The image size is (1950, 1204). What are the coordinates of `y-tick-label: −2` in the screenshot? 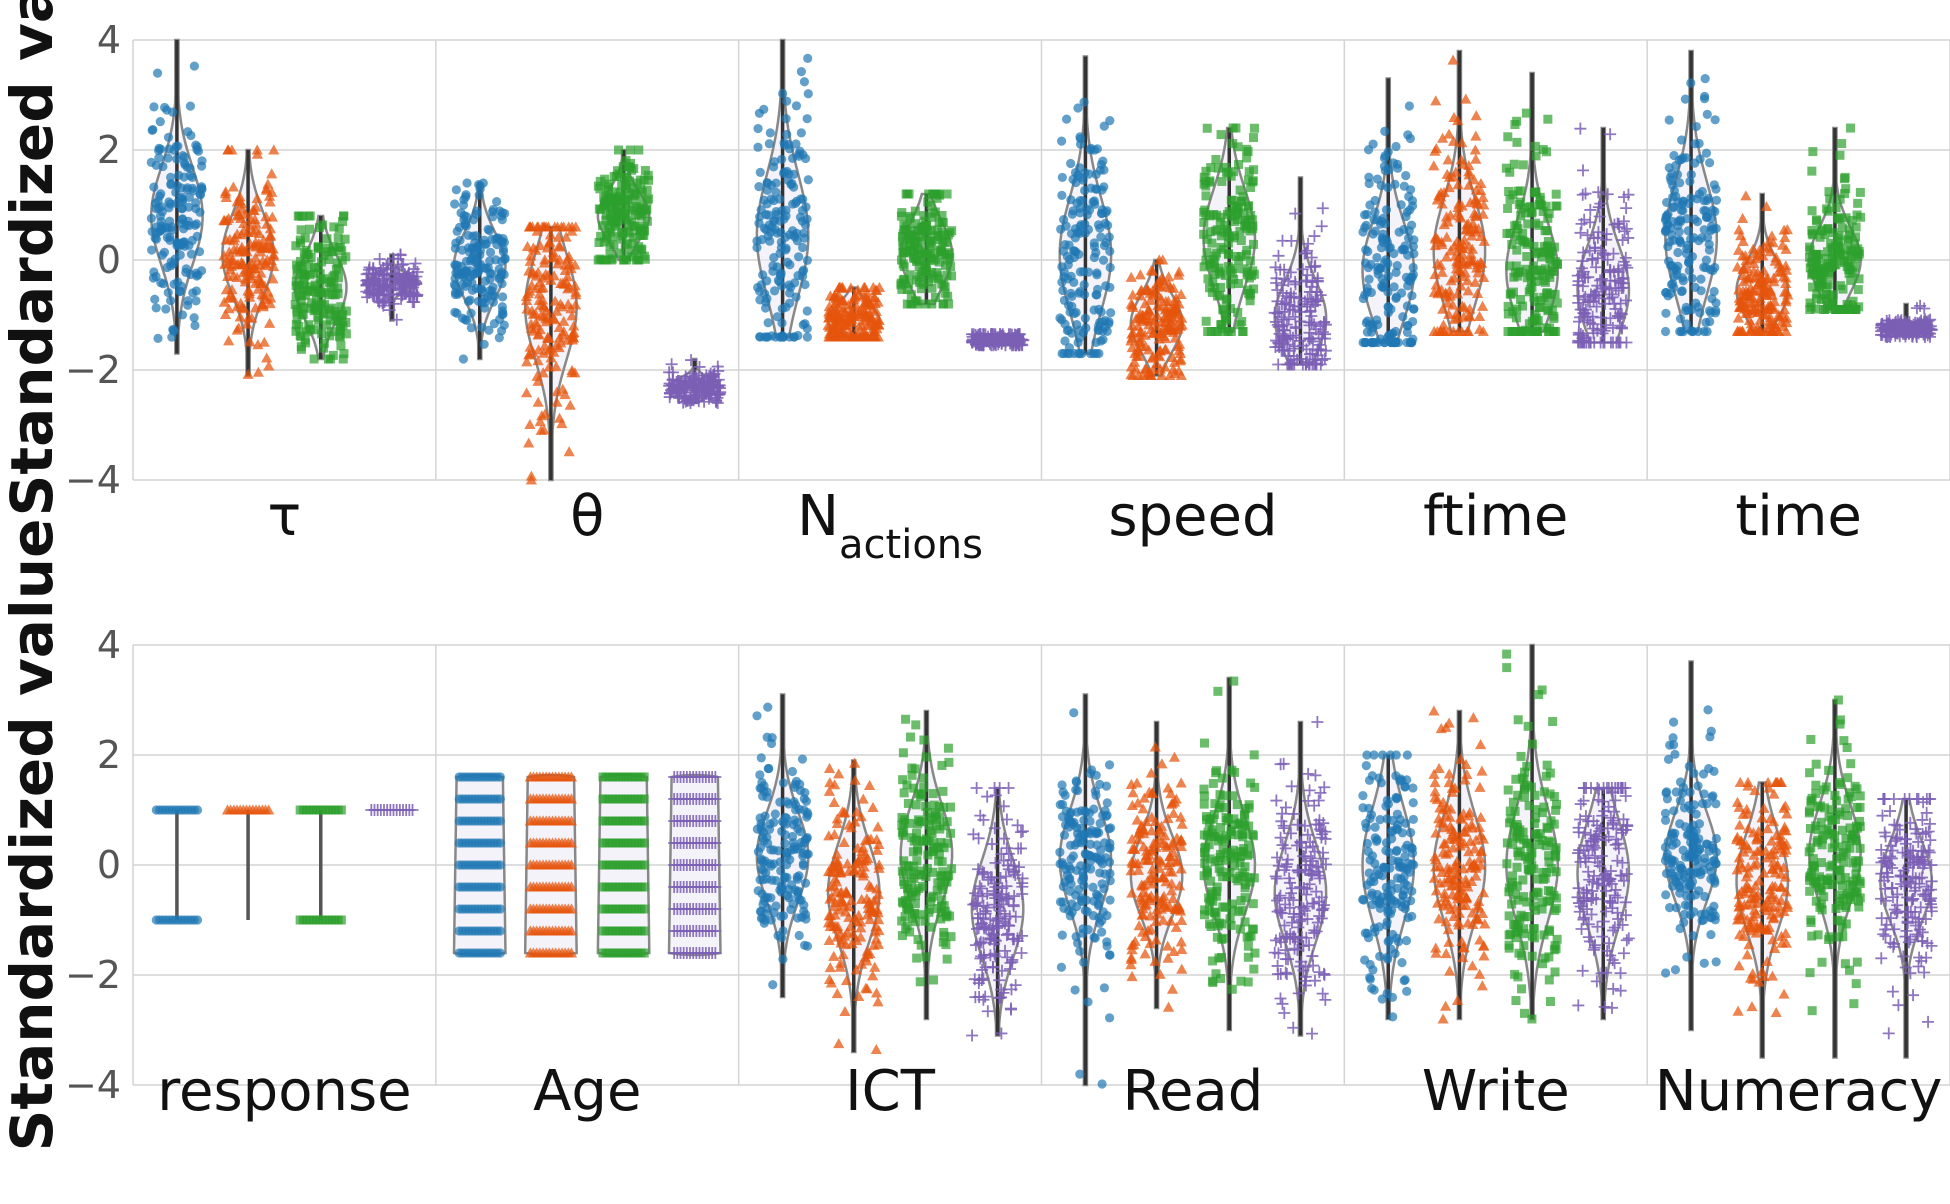 It's located at (93, 975).